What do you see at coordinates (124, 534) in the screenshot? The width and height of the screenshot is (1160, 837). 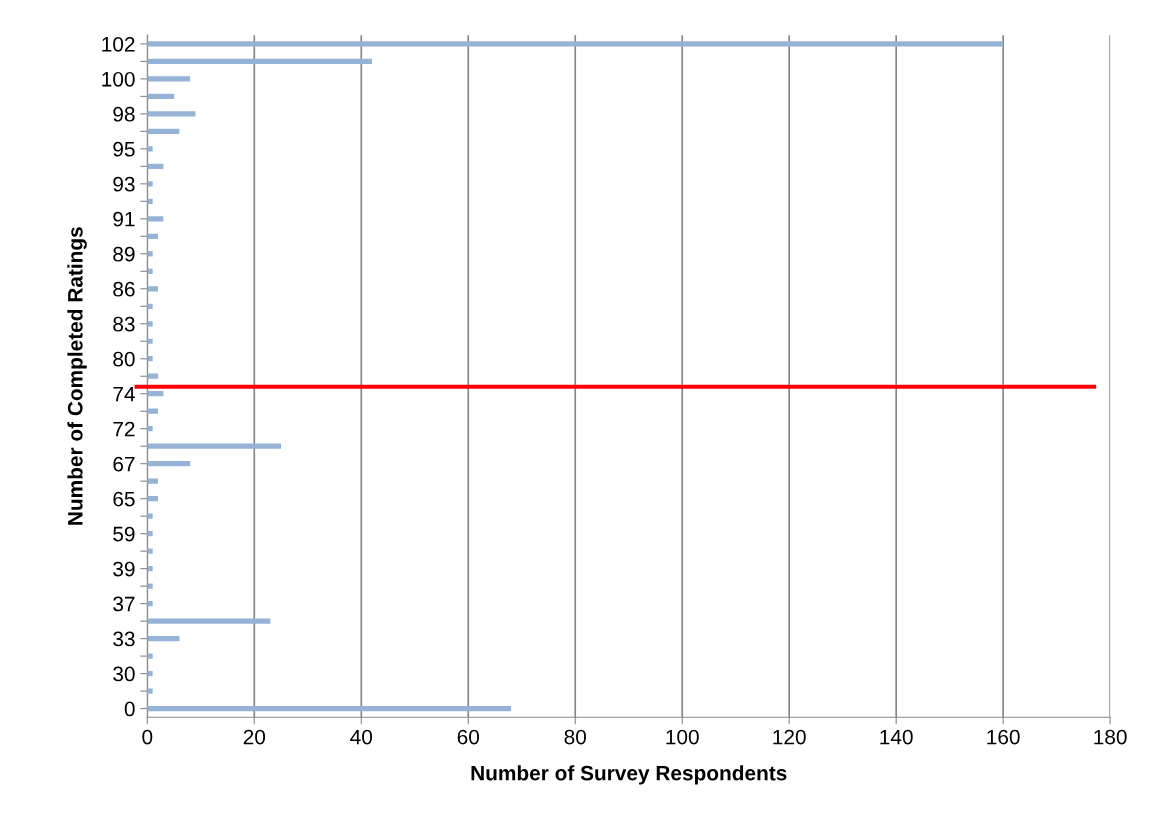 I see `y-tick-label: 59` at bounding box center [124, 534].